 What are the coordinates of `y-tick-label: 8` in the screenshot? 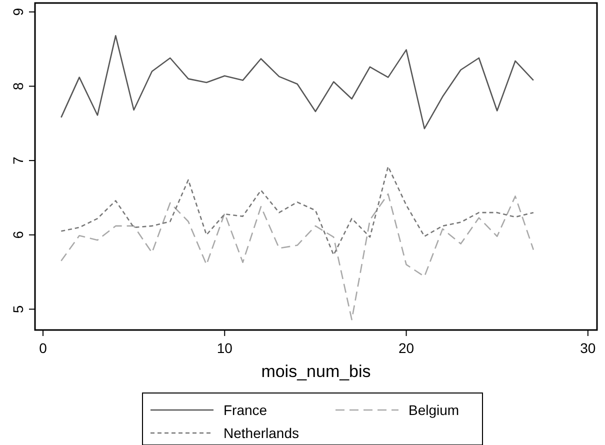 It's located at (18, 86).